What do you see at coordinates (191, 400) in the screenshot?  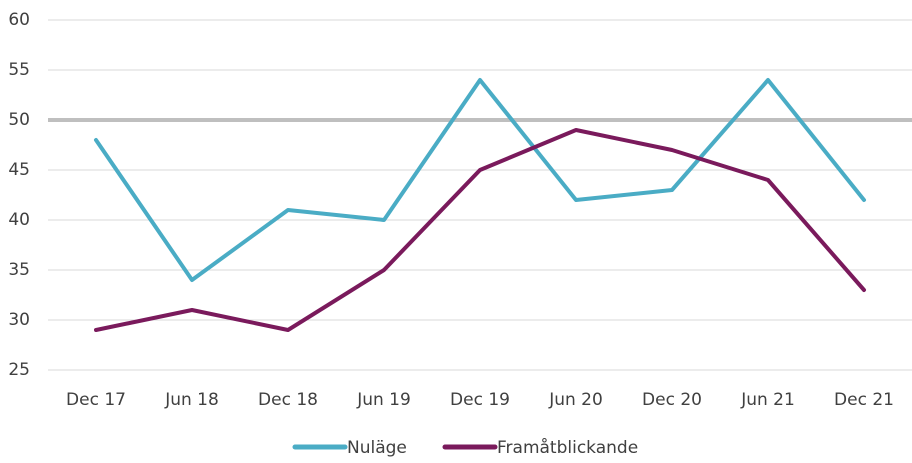 I see `x-tick-label: Jun 18` at bounding box center [191, 400].